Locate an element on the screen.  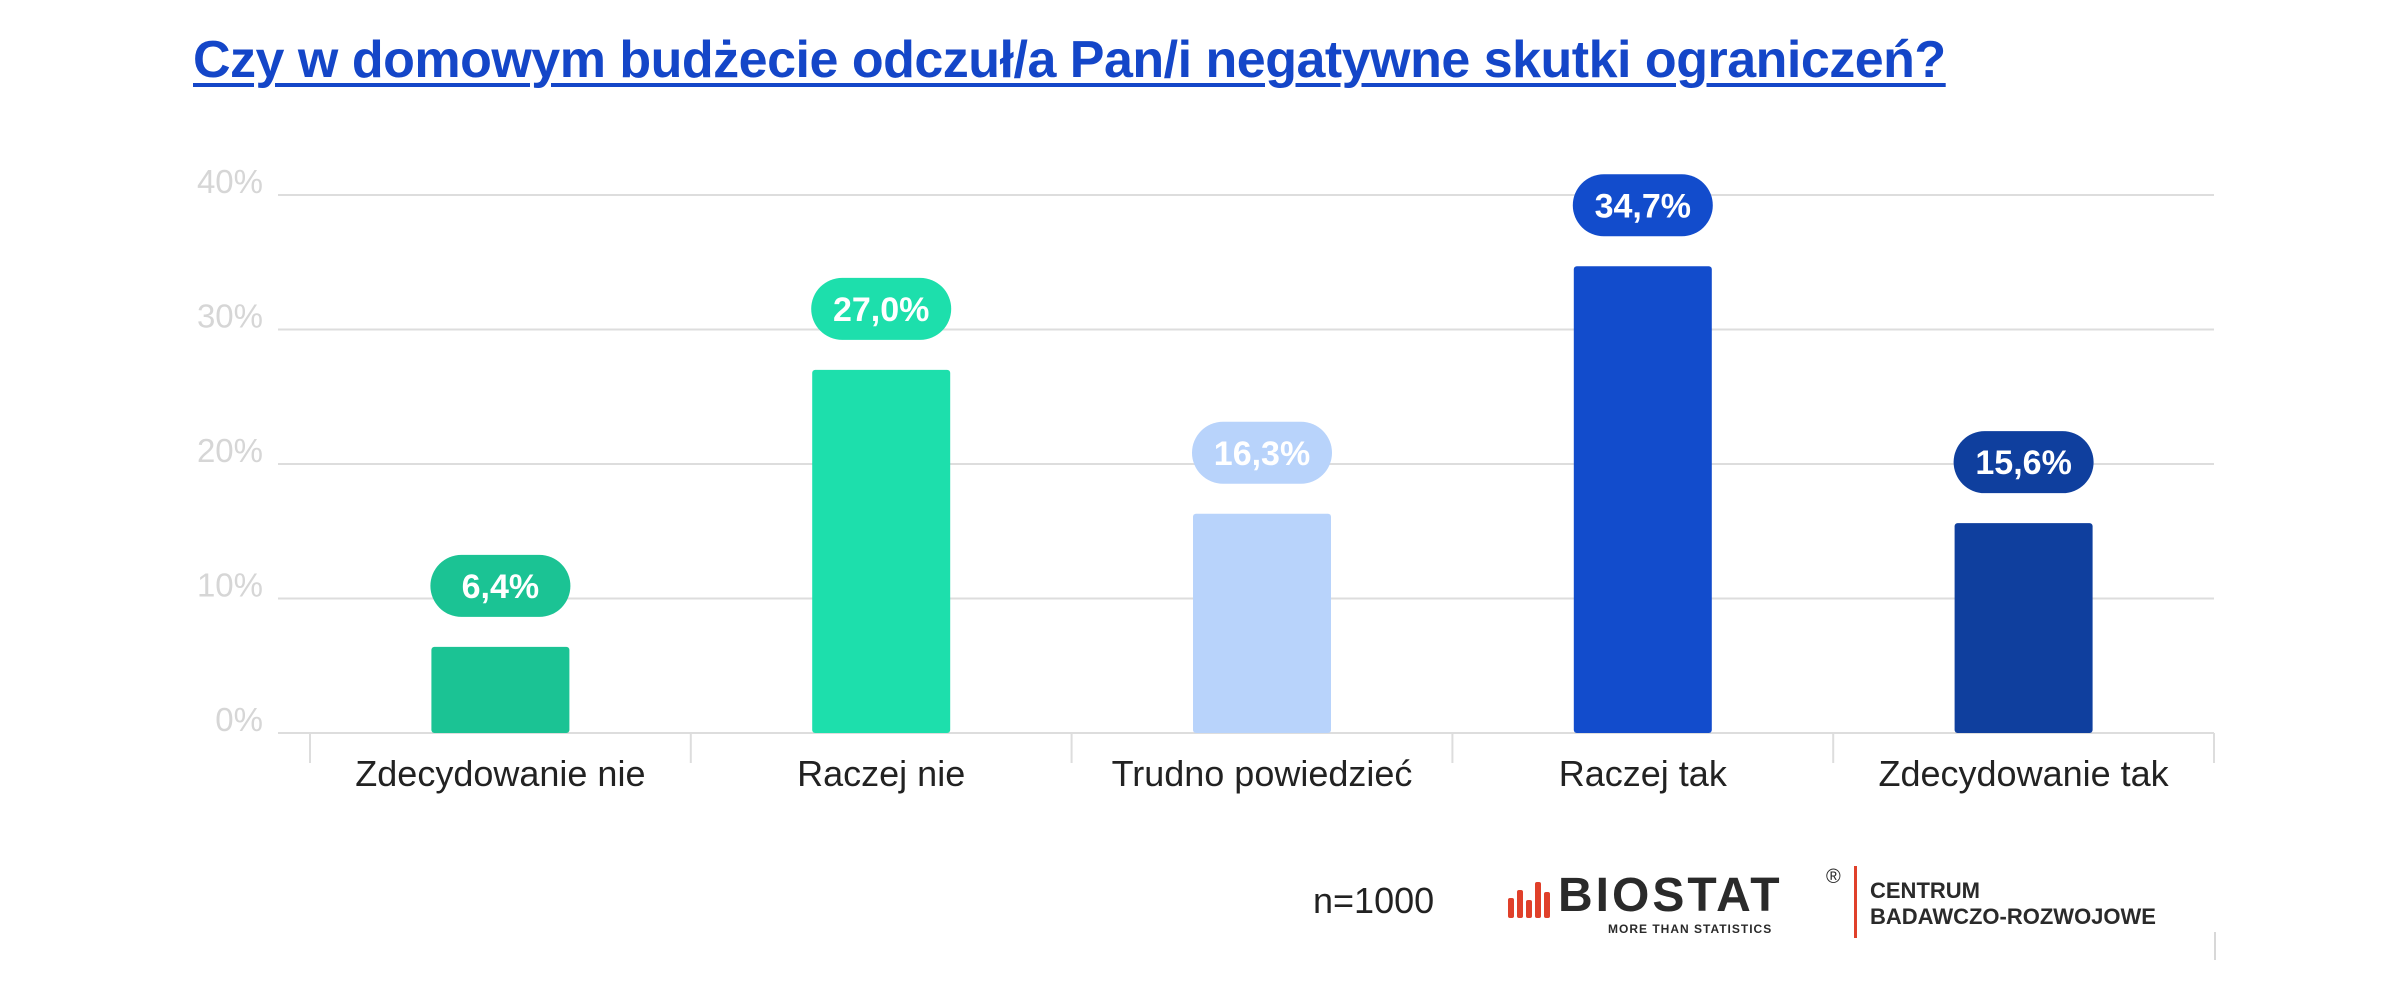
sample-size-label: n=1000 is located at coordinates (1374, 900).